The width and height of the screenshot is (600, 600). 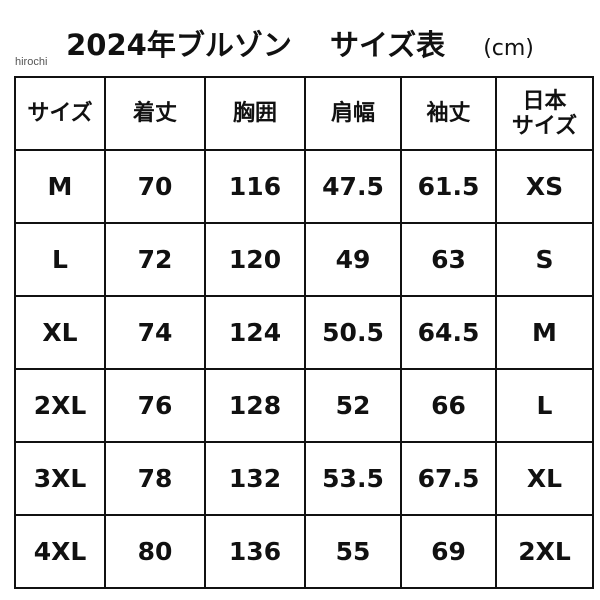 What do you see at coordinates (448, 405) in the screenshot?
I see `table-cell: 66` at bounding box center [448, 405].